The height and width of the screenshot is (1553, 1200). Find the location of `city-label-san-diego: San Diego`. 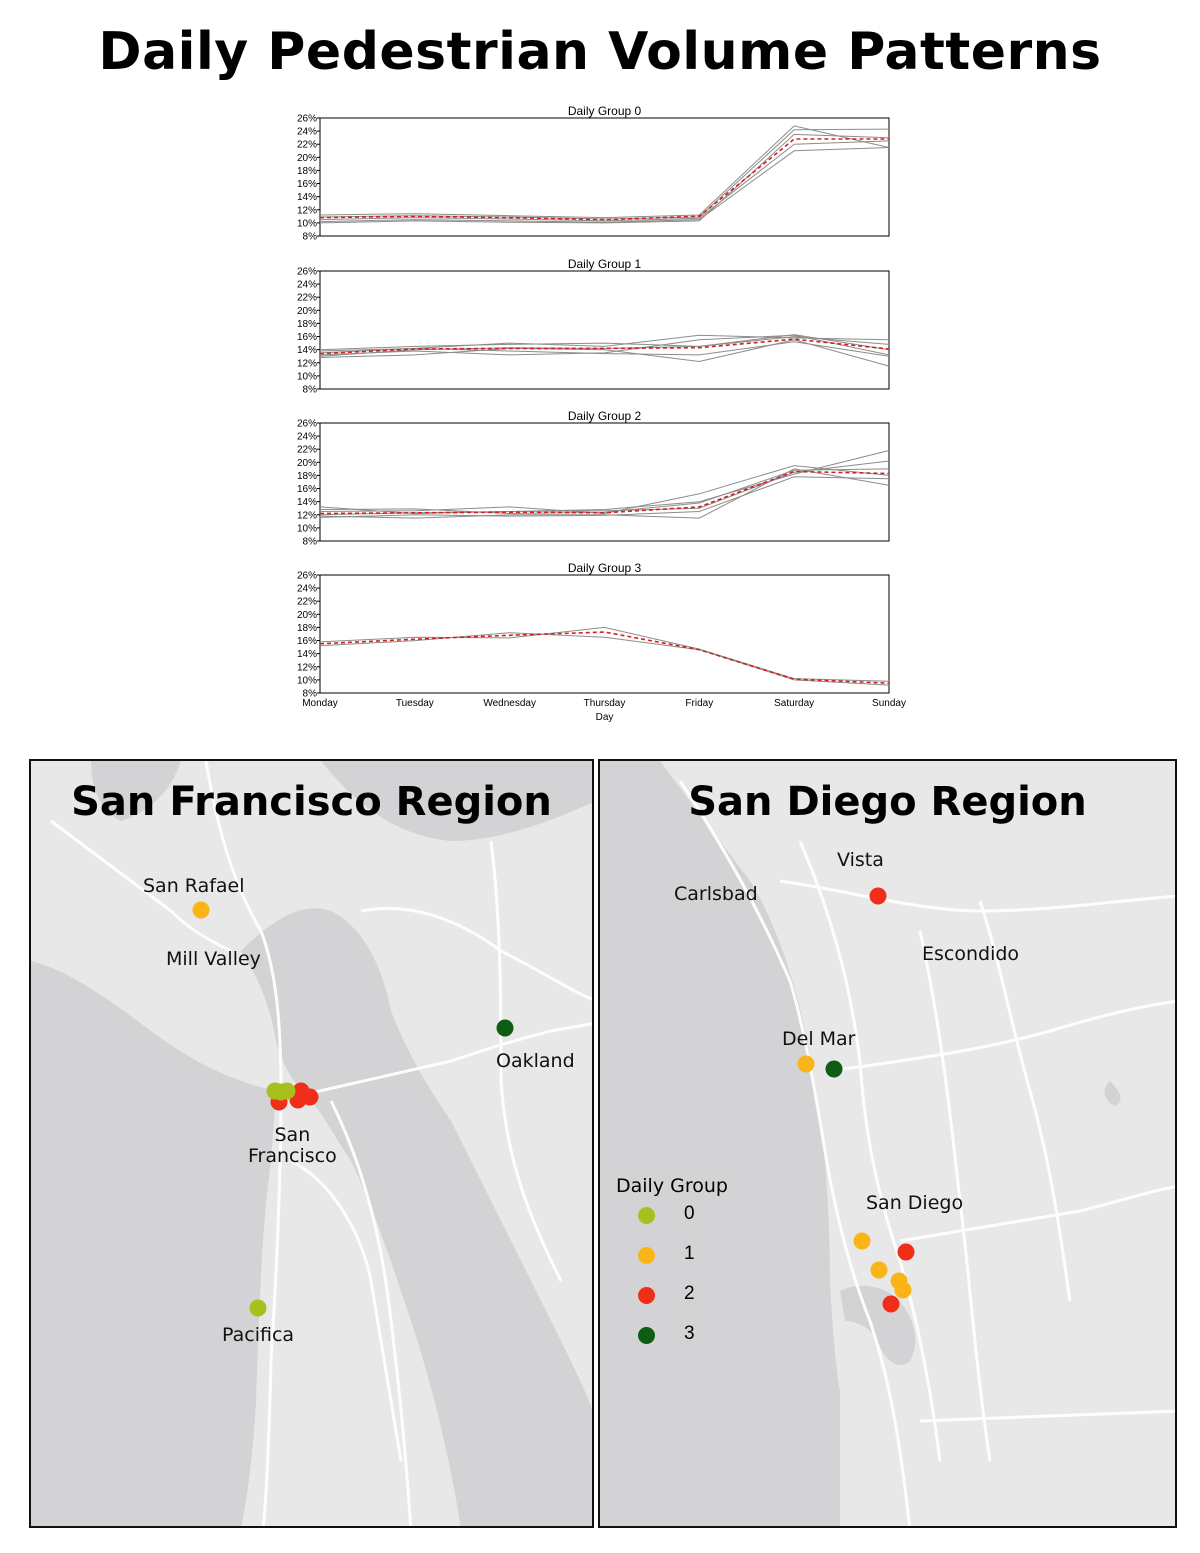

city-label-san-diego: San Diego is located at coordinates (915, 1203).